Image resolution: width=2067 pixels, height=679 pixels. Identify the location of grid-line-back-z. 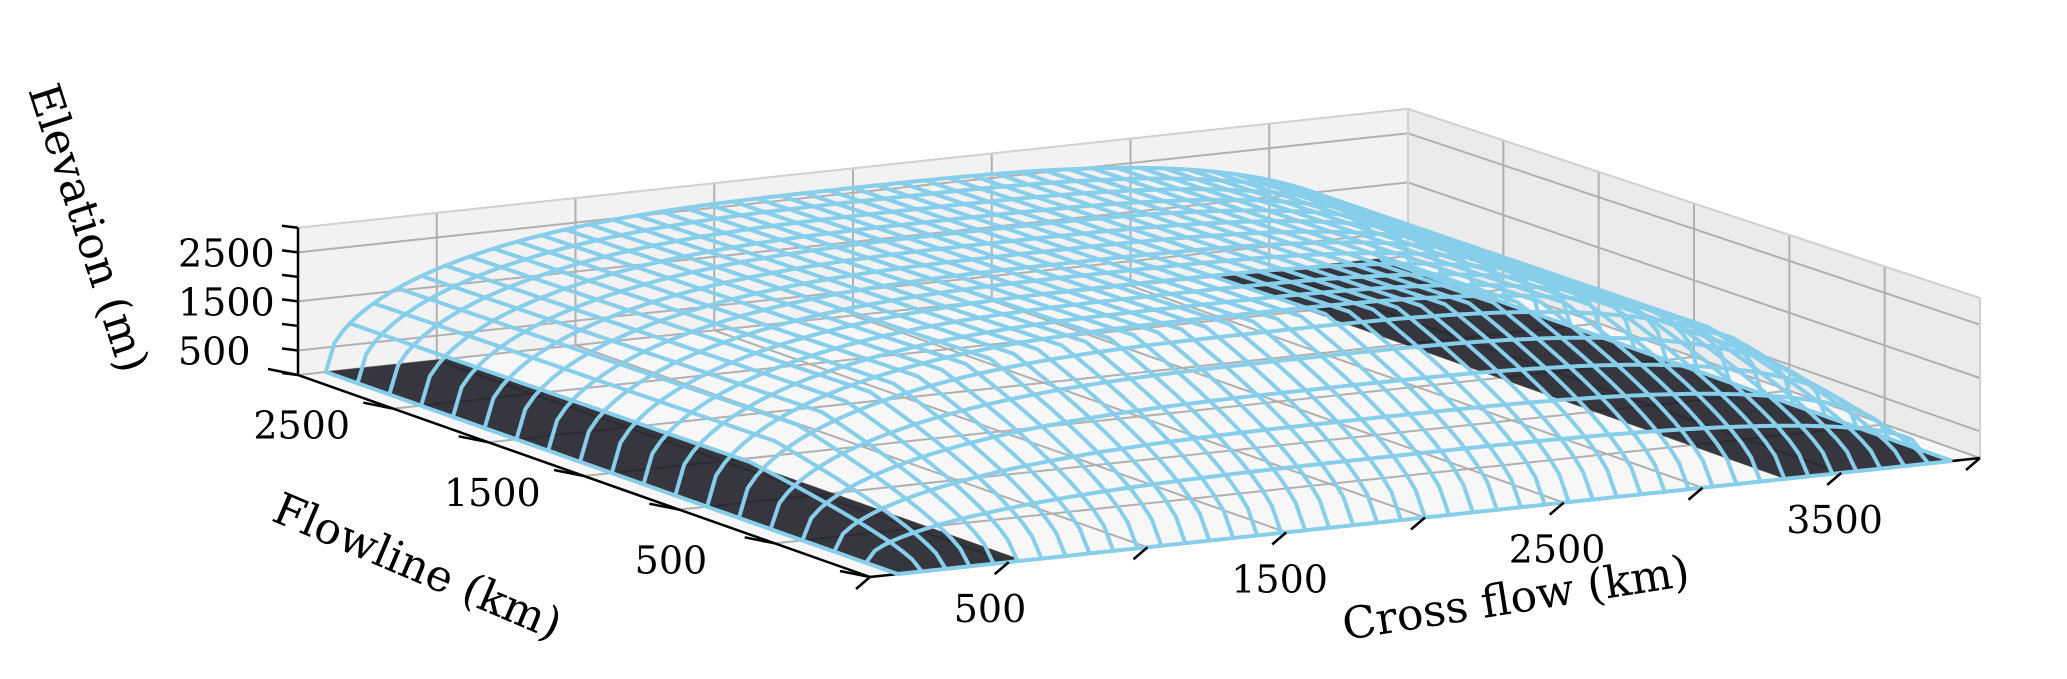
(853, 193).